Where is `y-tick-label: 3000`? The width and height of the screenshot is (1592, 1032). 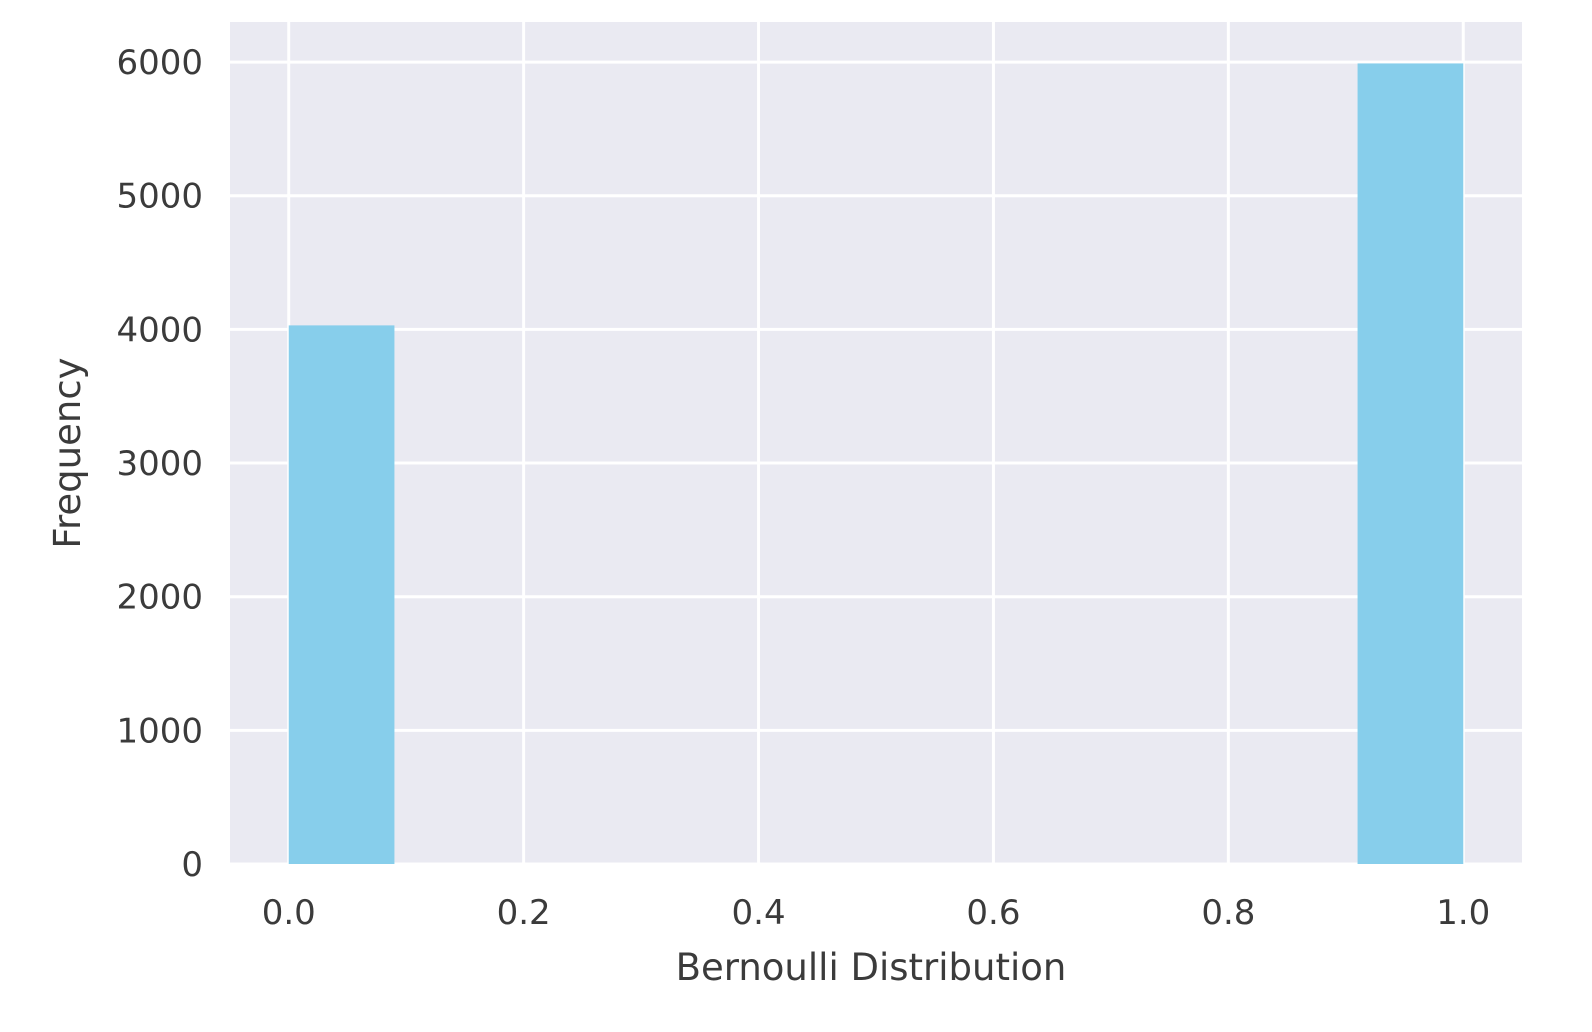
y-tick-label: 3000 is located at coordinates (159, 464).